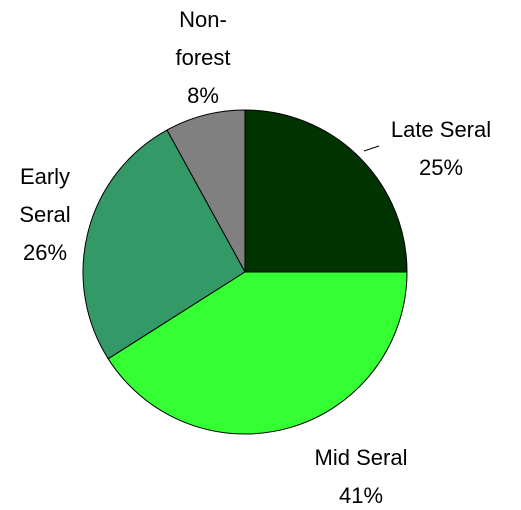 This screenshot has height=510, width=521. What do you see at coordinates (45, 195) in the screenshot?
I see `category-label: Early Seral` at bounding box center [45, 195].